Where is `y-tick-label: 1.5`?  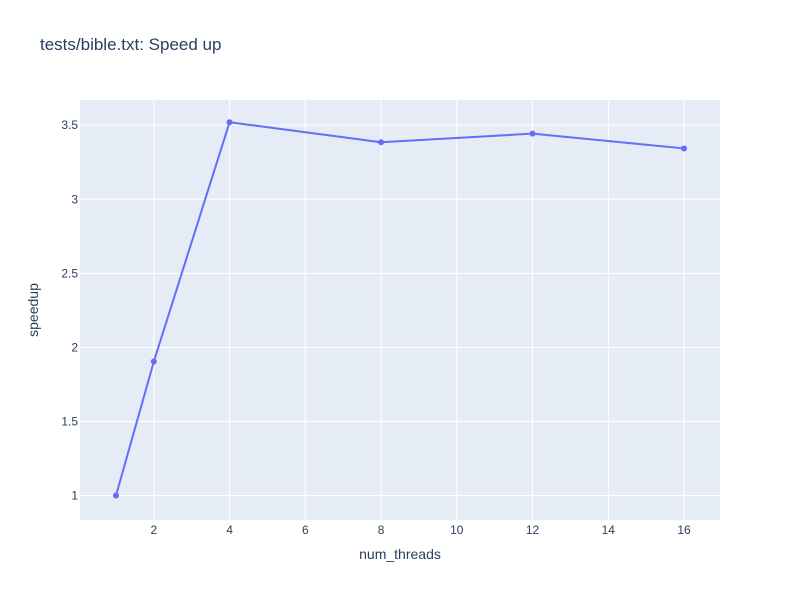
y-tick-label: 1.5 is located at coordinates (69, 421).